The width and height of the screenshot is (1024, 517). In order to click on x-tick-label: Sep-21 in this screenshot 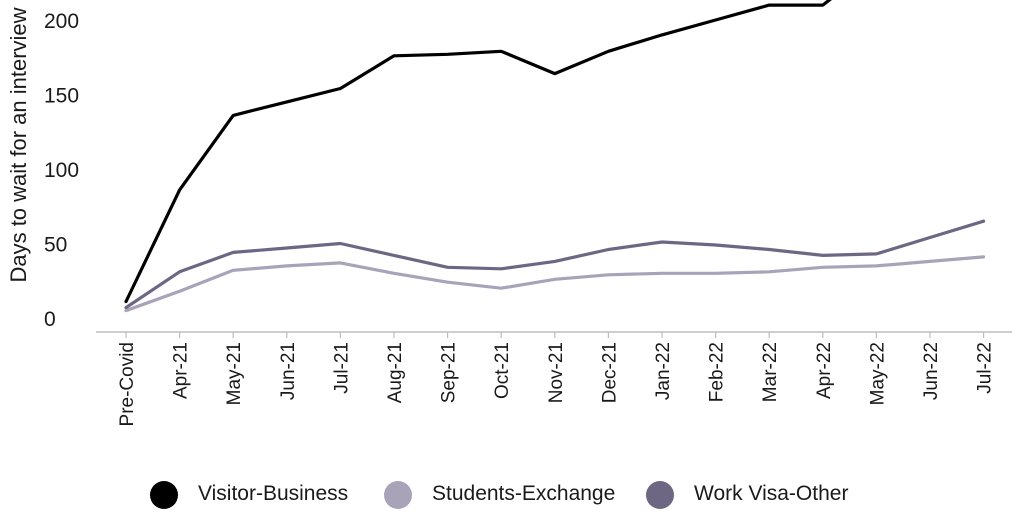, I will do `click(449, 372)`.